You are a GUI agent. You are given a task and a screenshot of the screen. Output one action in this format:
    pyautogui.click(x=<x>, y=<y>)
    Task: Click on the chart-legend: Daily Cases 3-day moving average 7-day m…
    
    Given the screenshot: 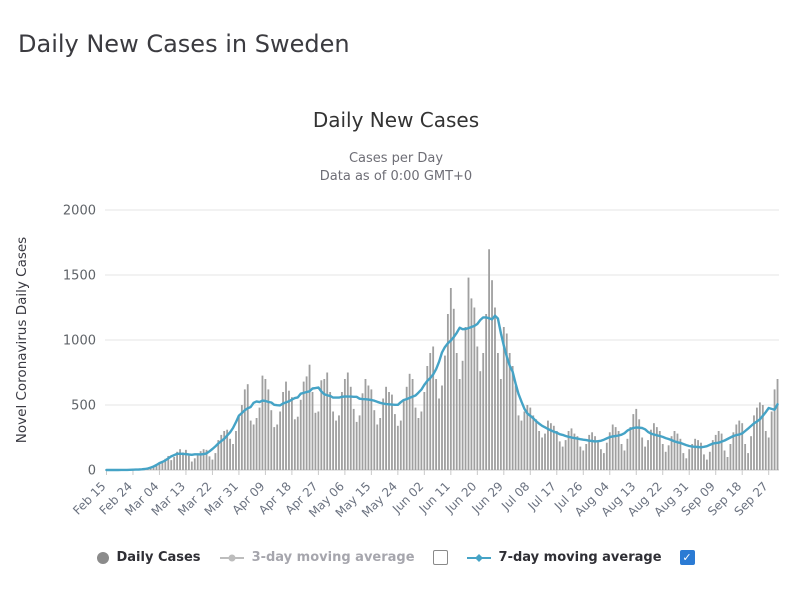 What is the action you would take?
    pyautogui.click(x=396, y=557)
    